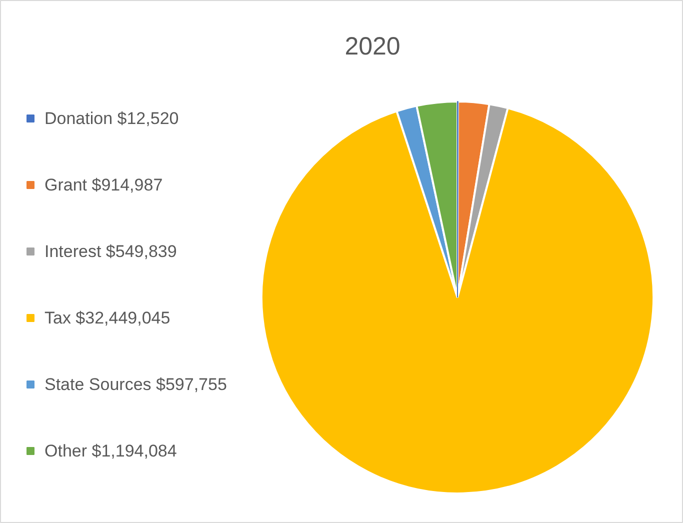  Describe the element at coordinates (103, 185) in the screenshot. I see `legend-label: Grant $914,987` at that location.